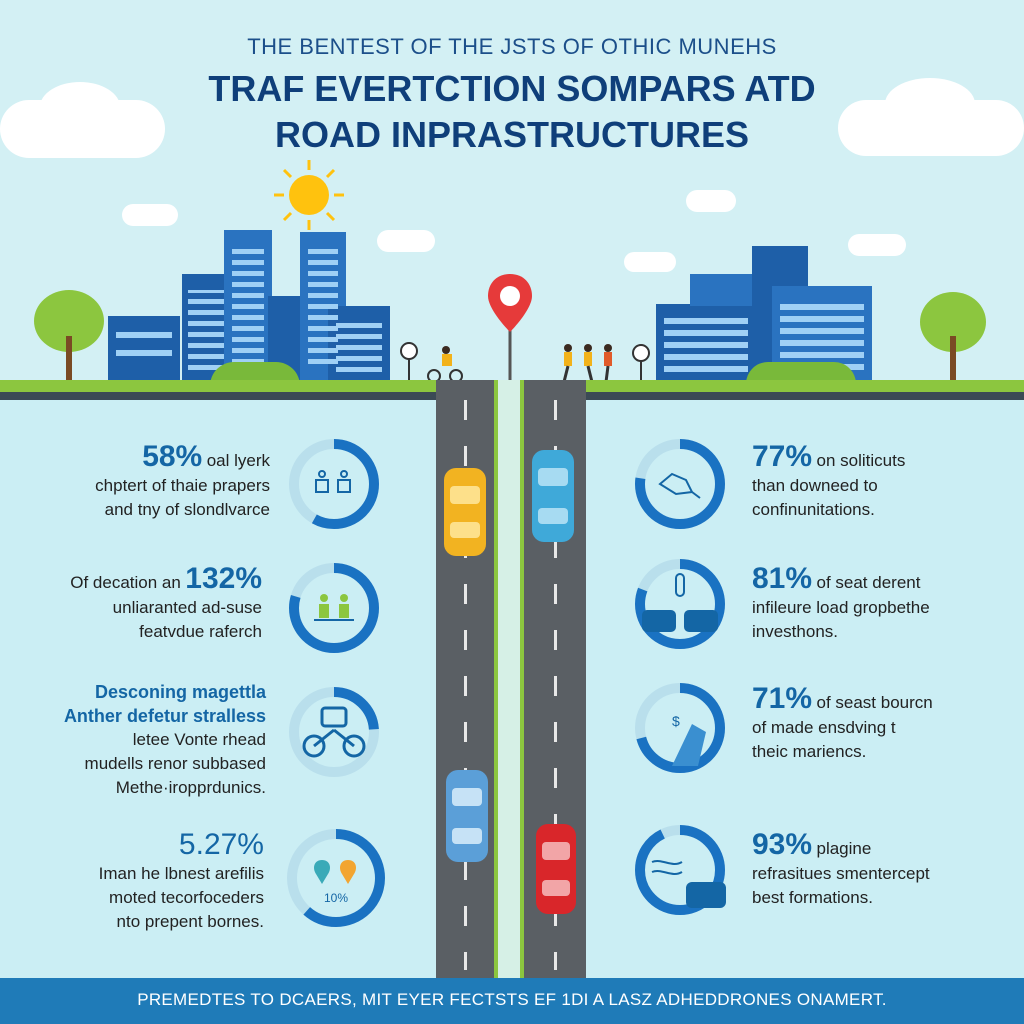  What do you see at coordinates (172, 456) in the screenshot?
I see `stat-value: 58%` at bounding box center [172, 456].